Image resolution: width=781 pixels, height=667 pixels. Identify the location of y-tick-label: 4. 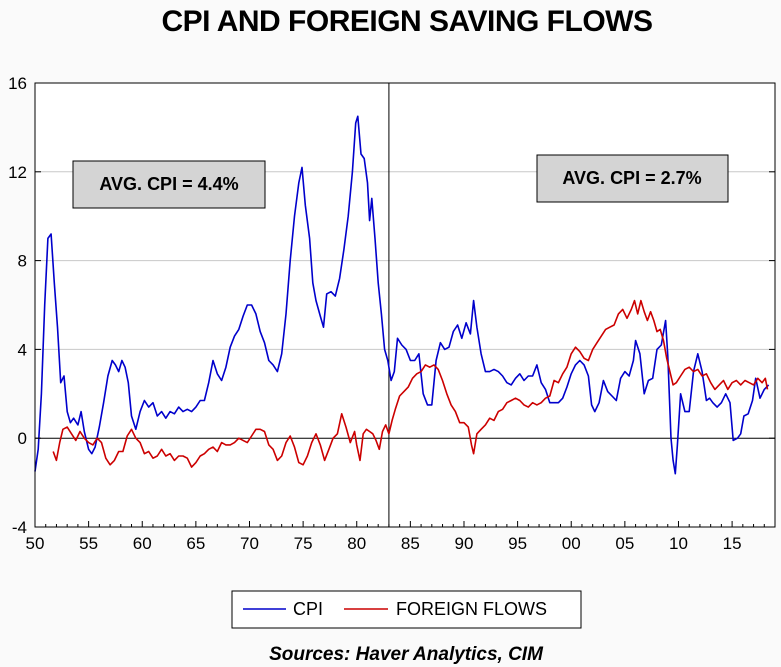
(22, 349).